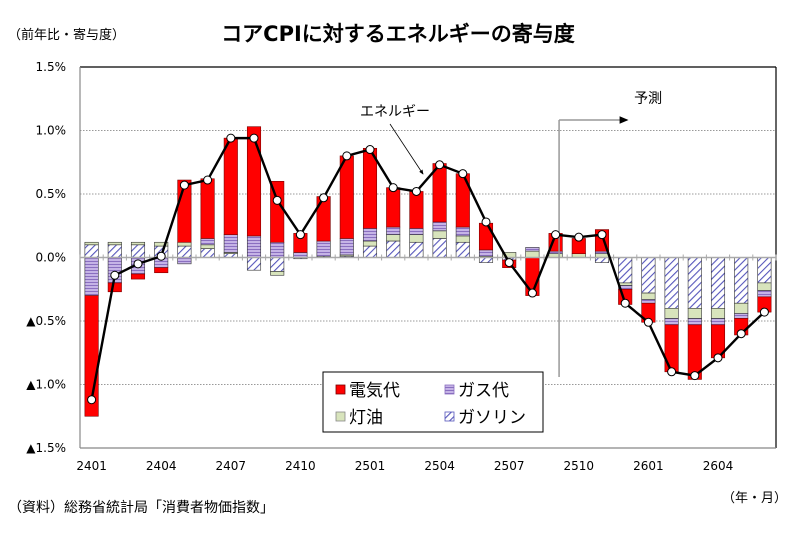  What do you see at coordinates (395, 139) in the screenshot?
I see `annotations: エネルギー` at bounding box center [395, 139].